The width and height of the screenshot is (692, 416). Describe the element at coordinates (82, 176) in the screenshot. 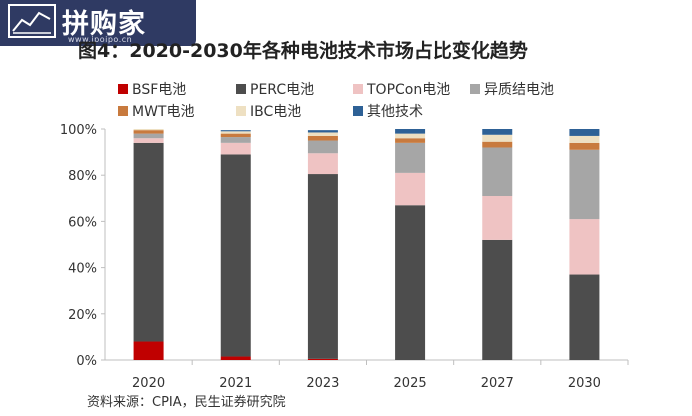

I see `y-tick-label: 80%` at that location.